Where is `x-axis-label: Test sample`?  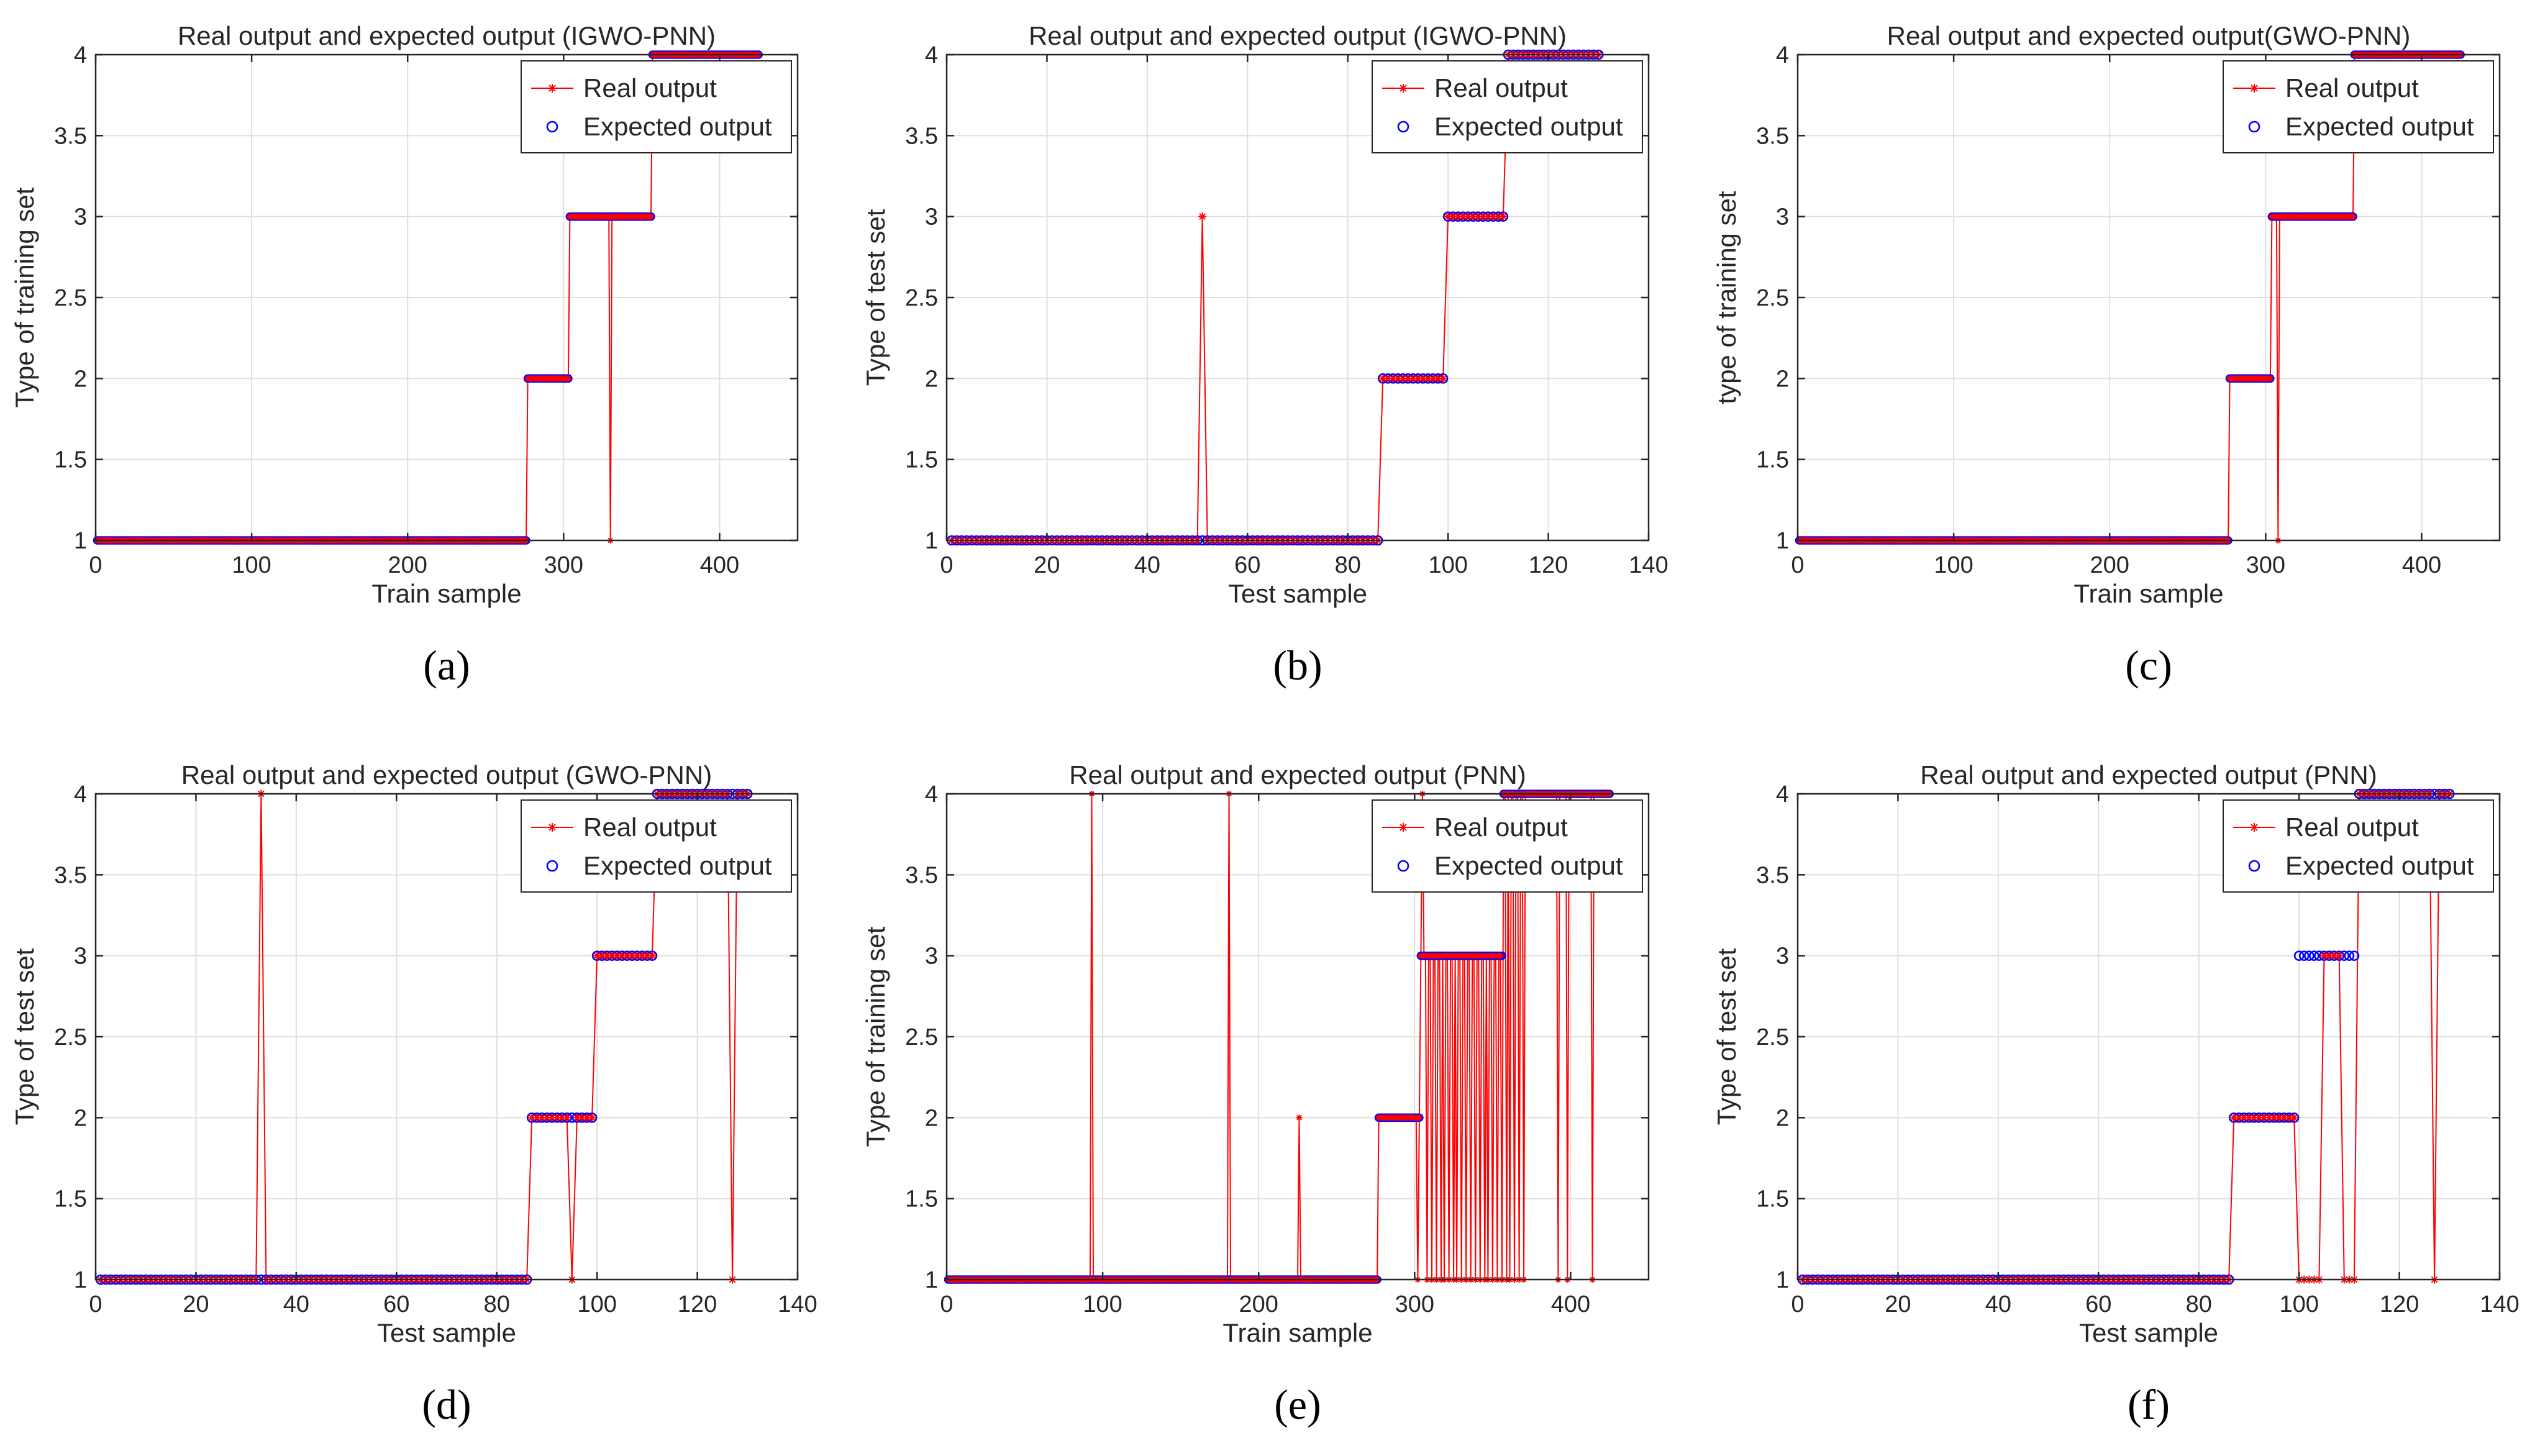 x-axis-label: Test sample is located at coordinates (1297, 593).